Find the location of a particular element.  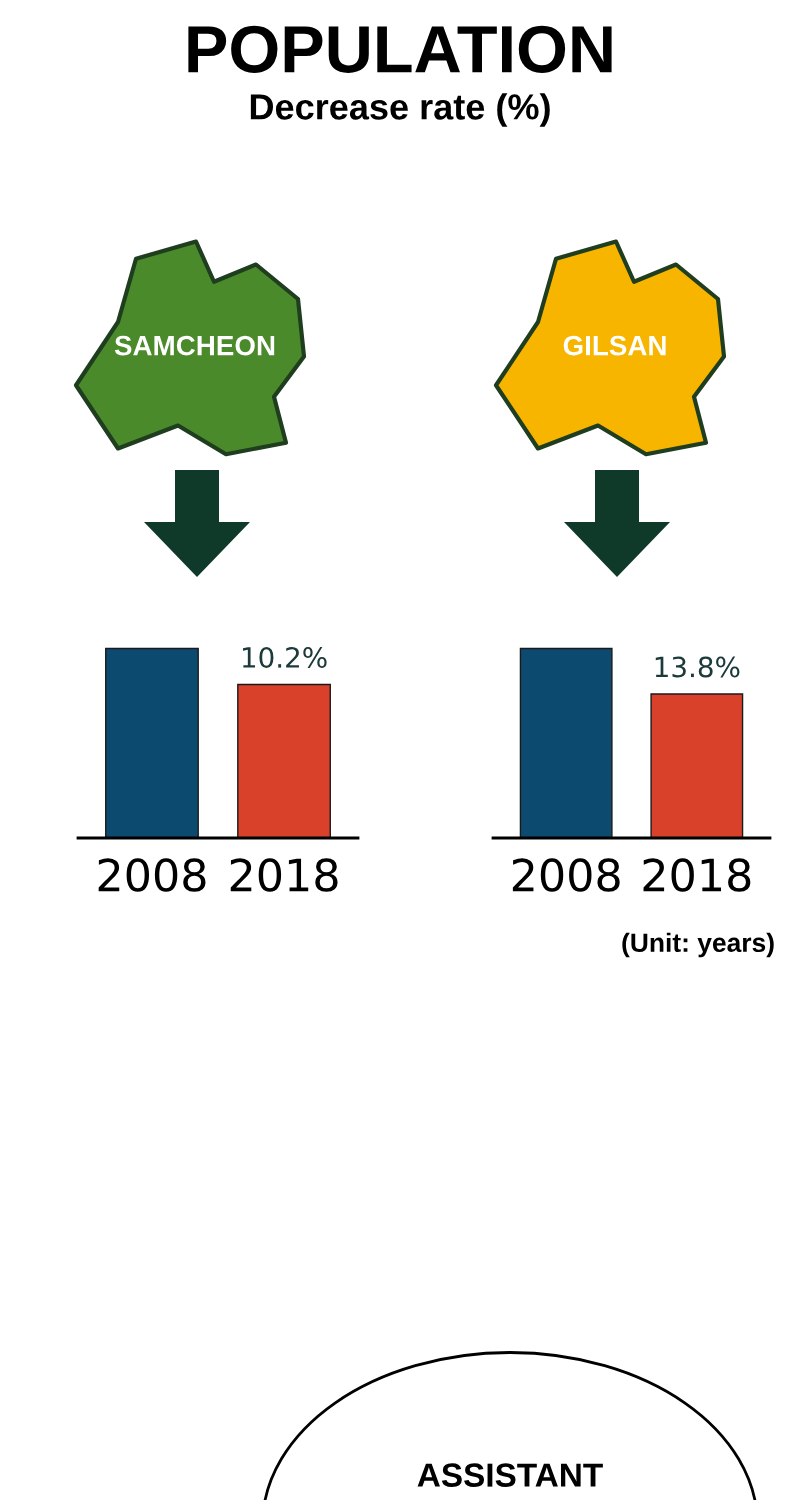

annotation: 13.8% is located at coordinates (697, 667).